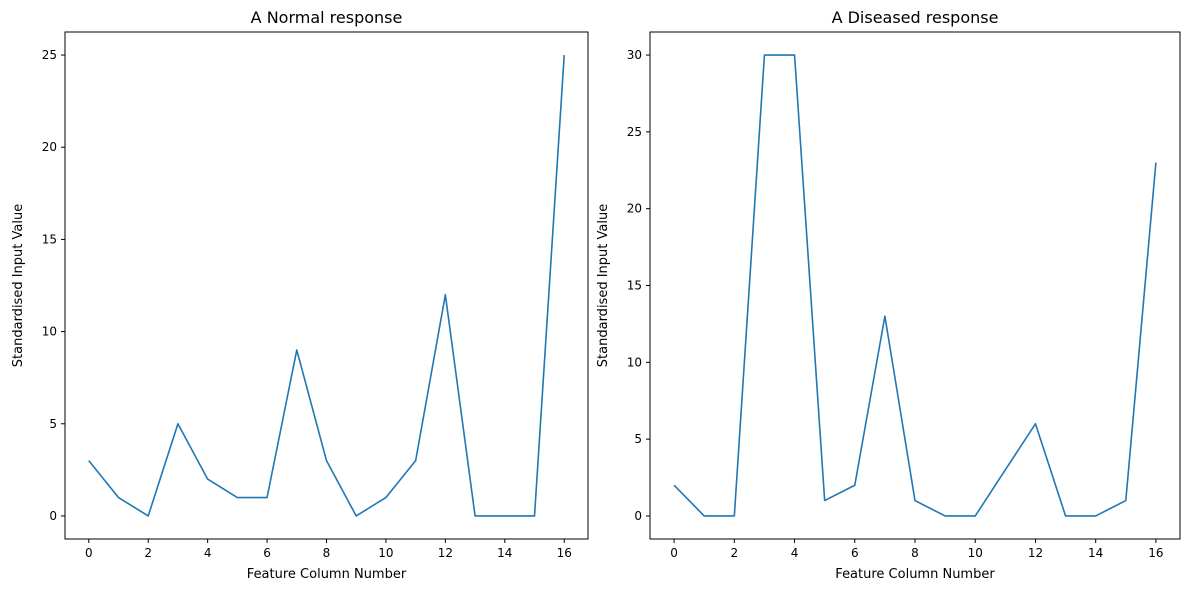 This screenshot has width=1189, height=590. Describe the element at coordinates (915, 17) in the screenshot. I see `chart-title: A Diseased response` at that location.